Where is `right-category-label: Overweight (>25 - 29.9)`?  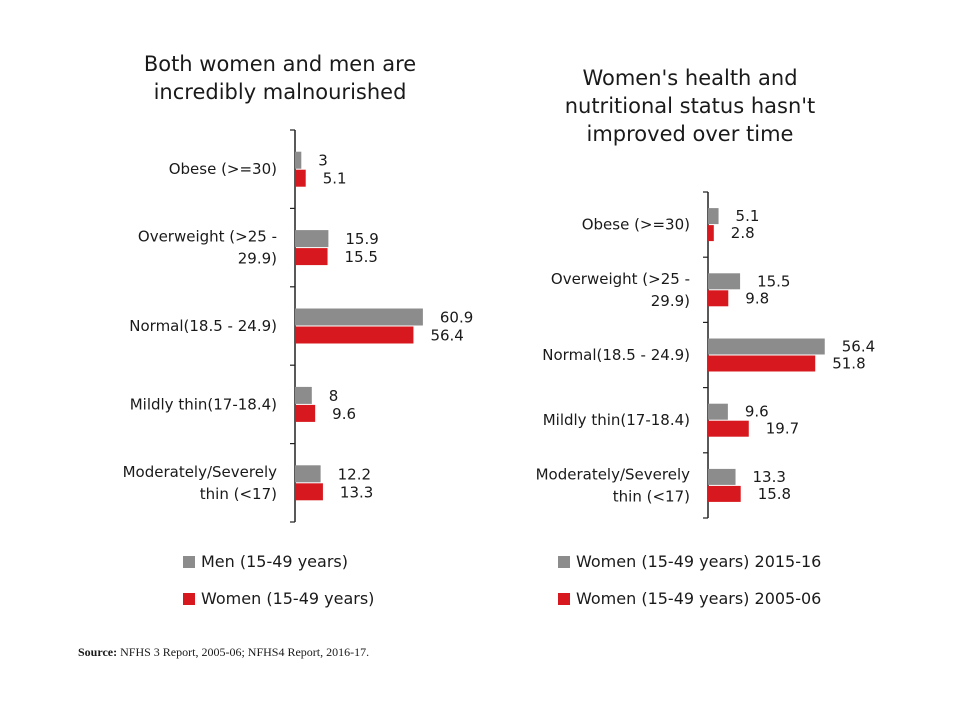 right-category-label: Overweight (>25 - 29.9) is located at coordinates (620, 290).